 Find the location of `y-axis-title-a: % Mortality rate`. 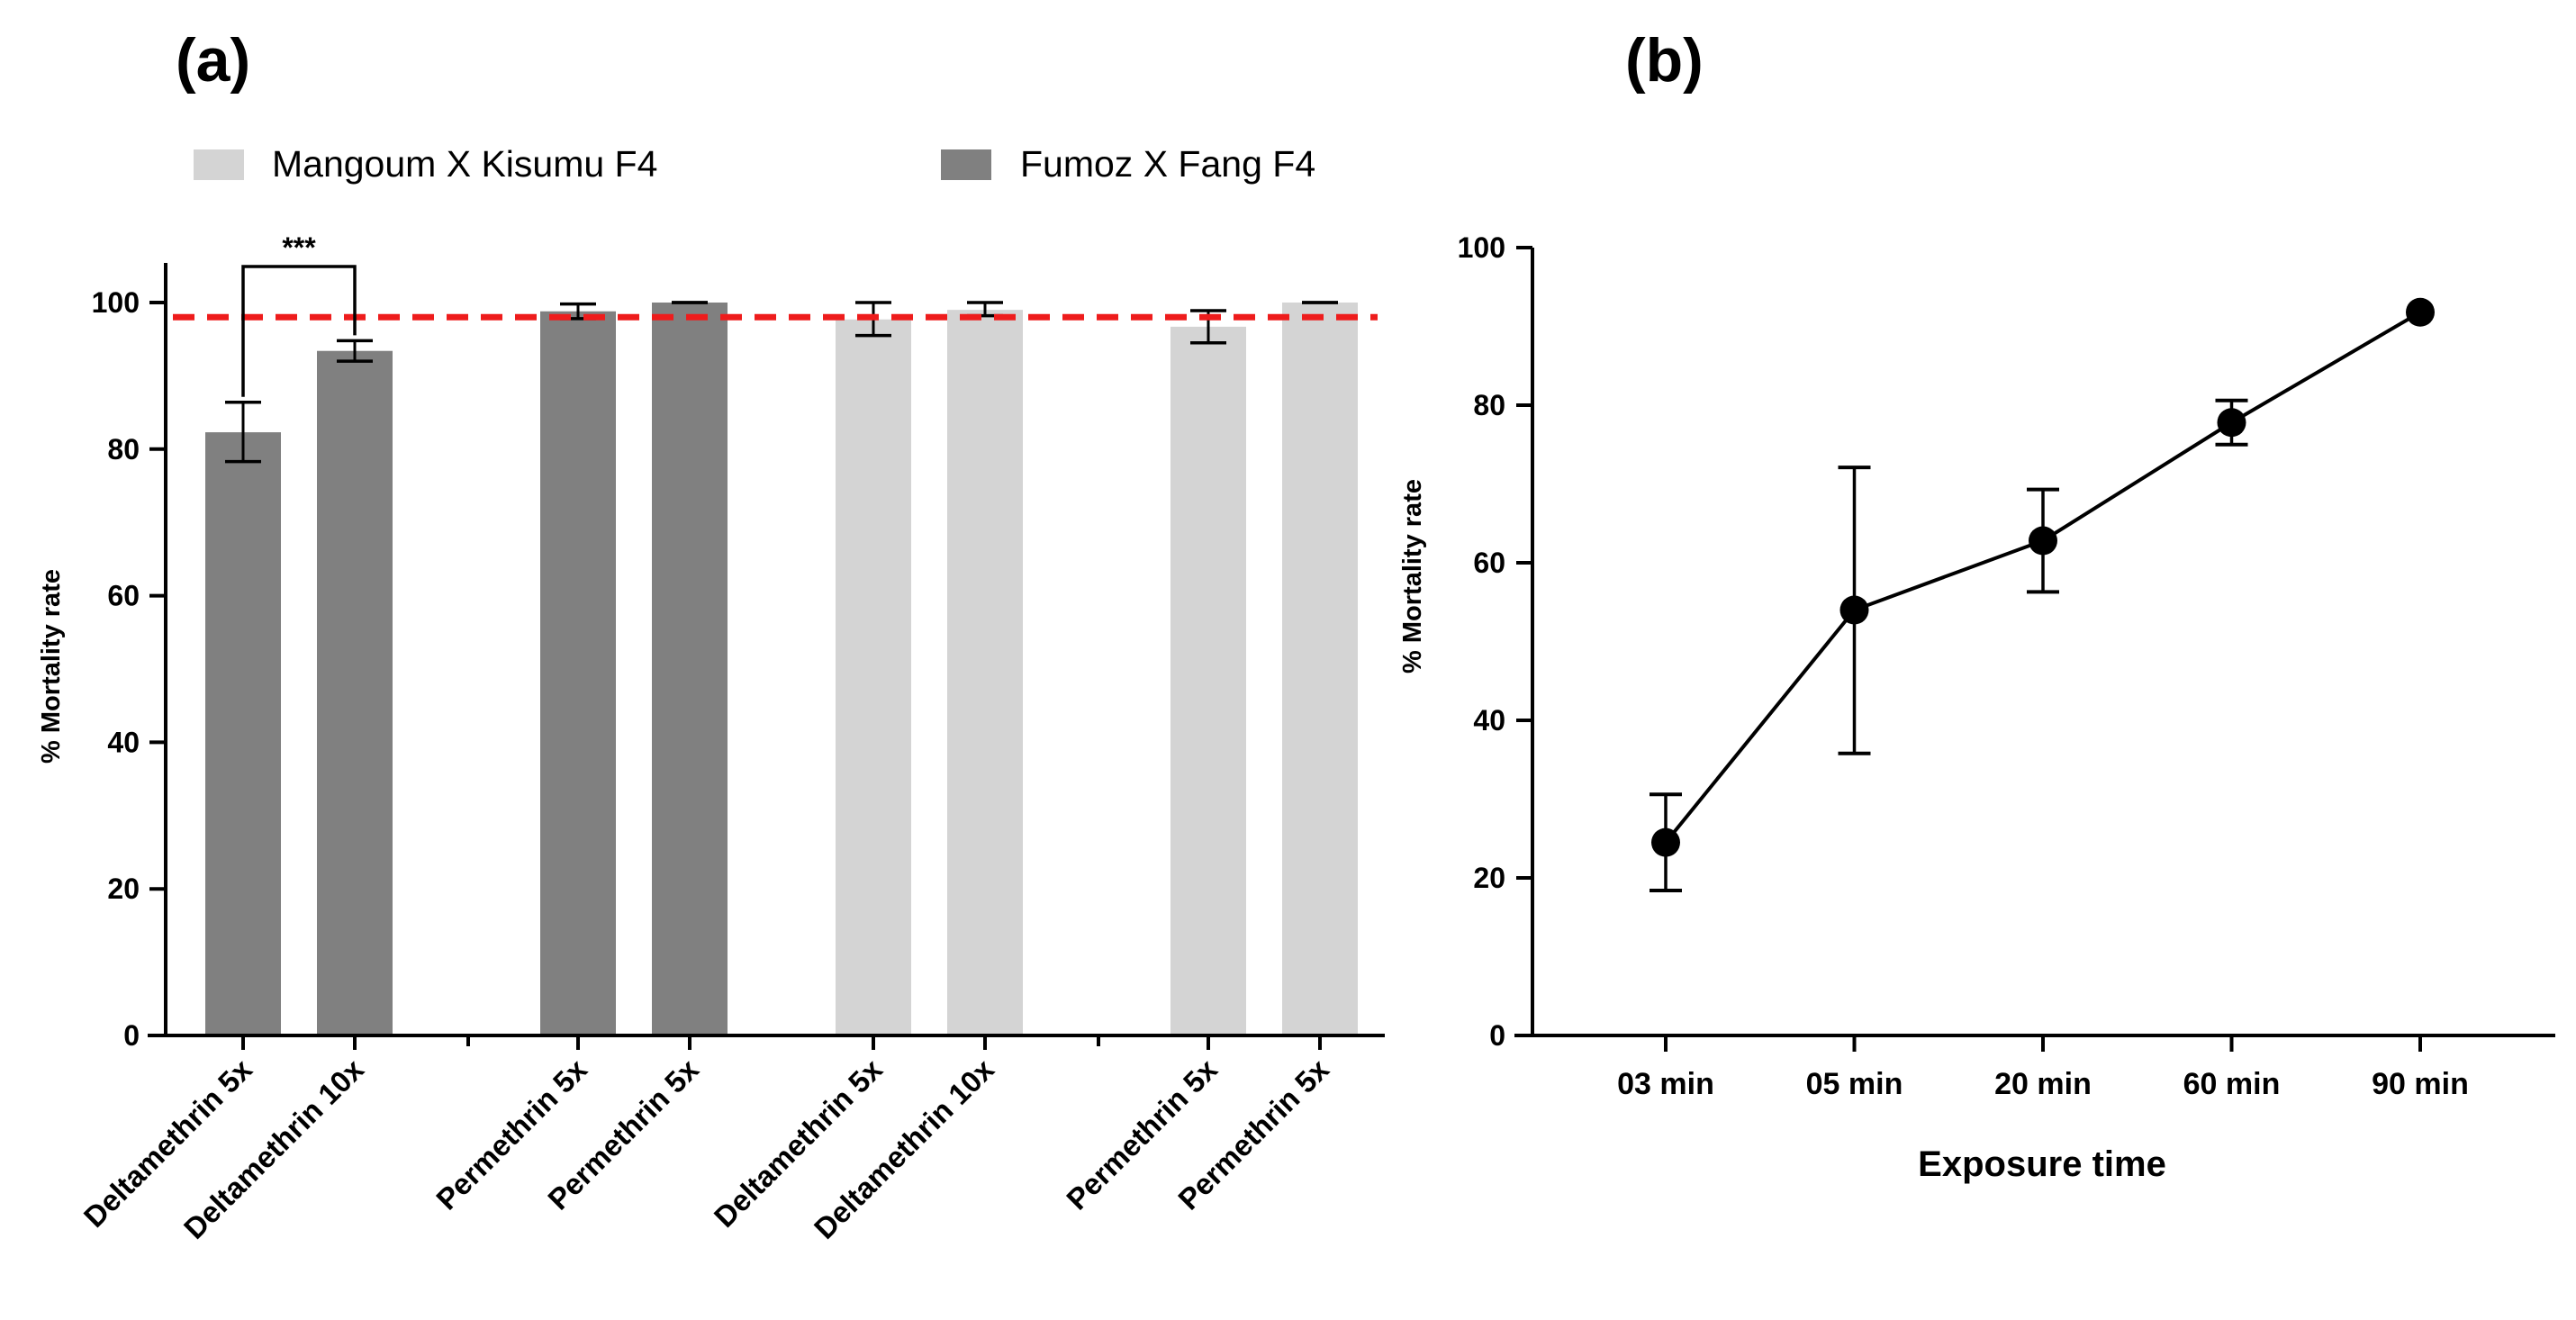

y-axis-title-a: % Mortality rate is located at coordinates (51, 666).